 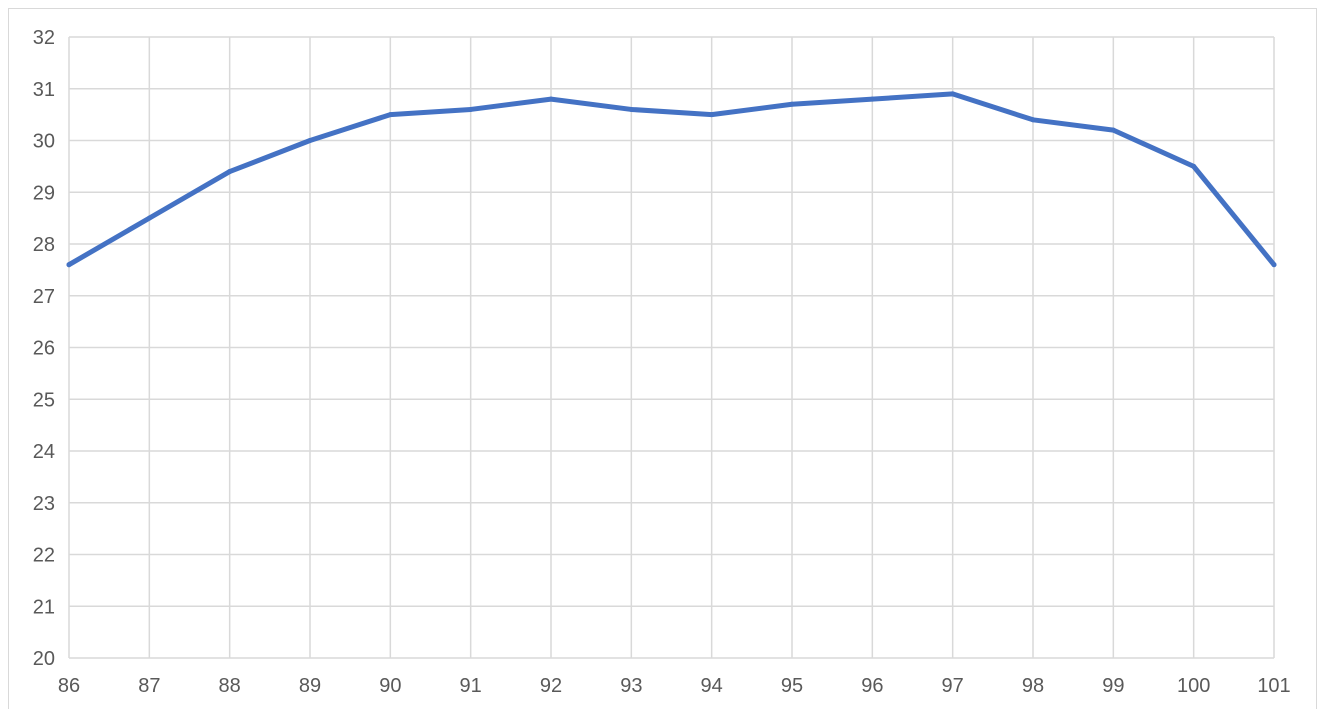 I want to click on y-axis-tick-labels: 20 21 22 23 24 25 26 27 28 29 30 31 32, so click(x=44, y=348).